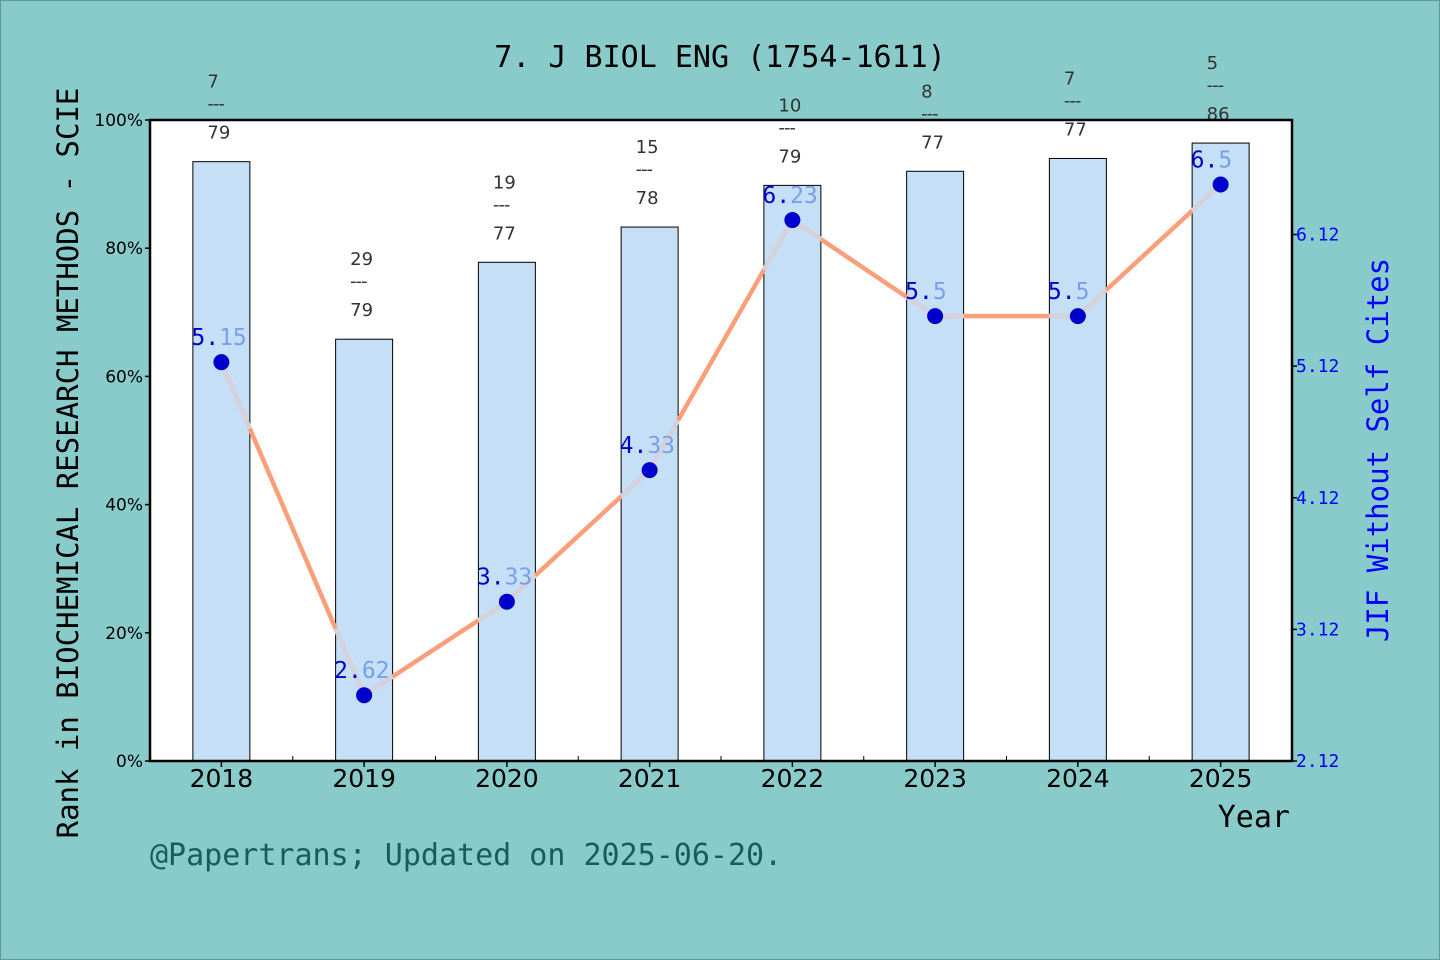 The image size is (1440, 960). I want to click on rank-number: 15, so click(647, 147).